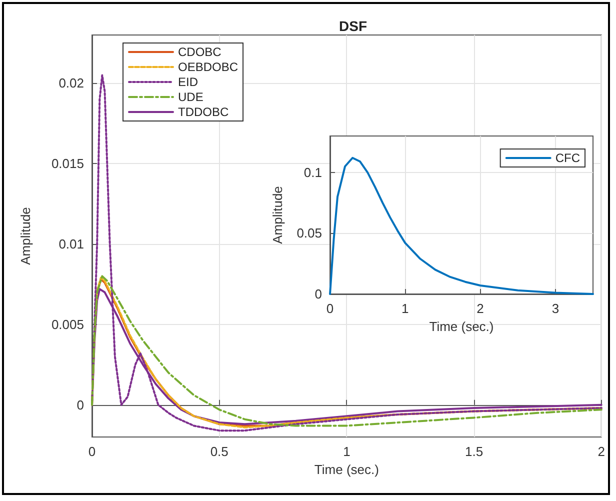  What do you see at coordinates (309, 233) in the screenshot?
I see `y-tick-label: 0.05` at bounding box center [309, 233].